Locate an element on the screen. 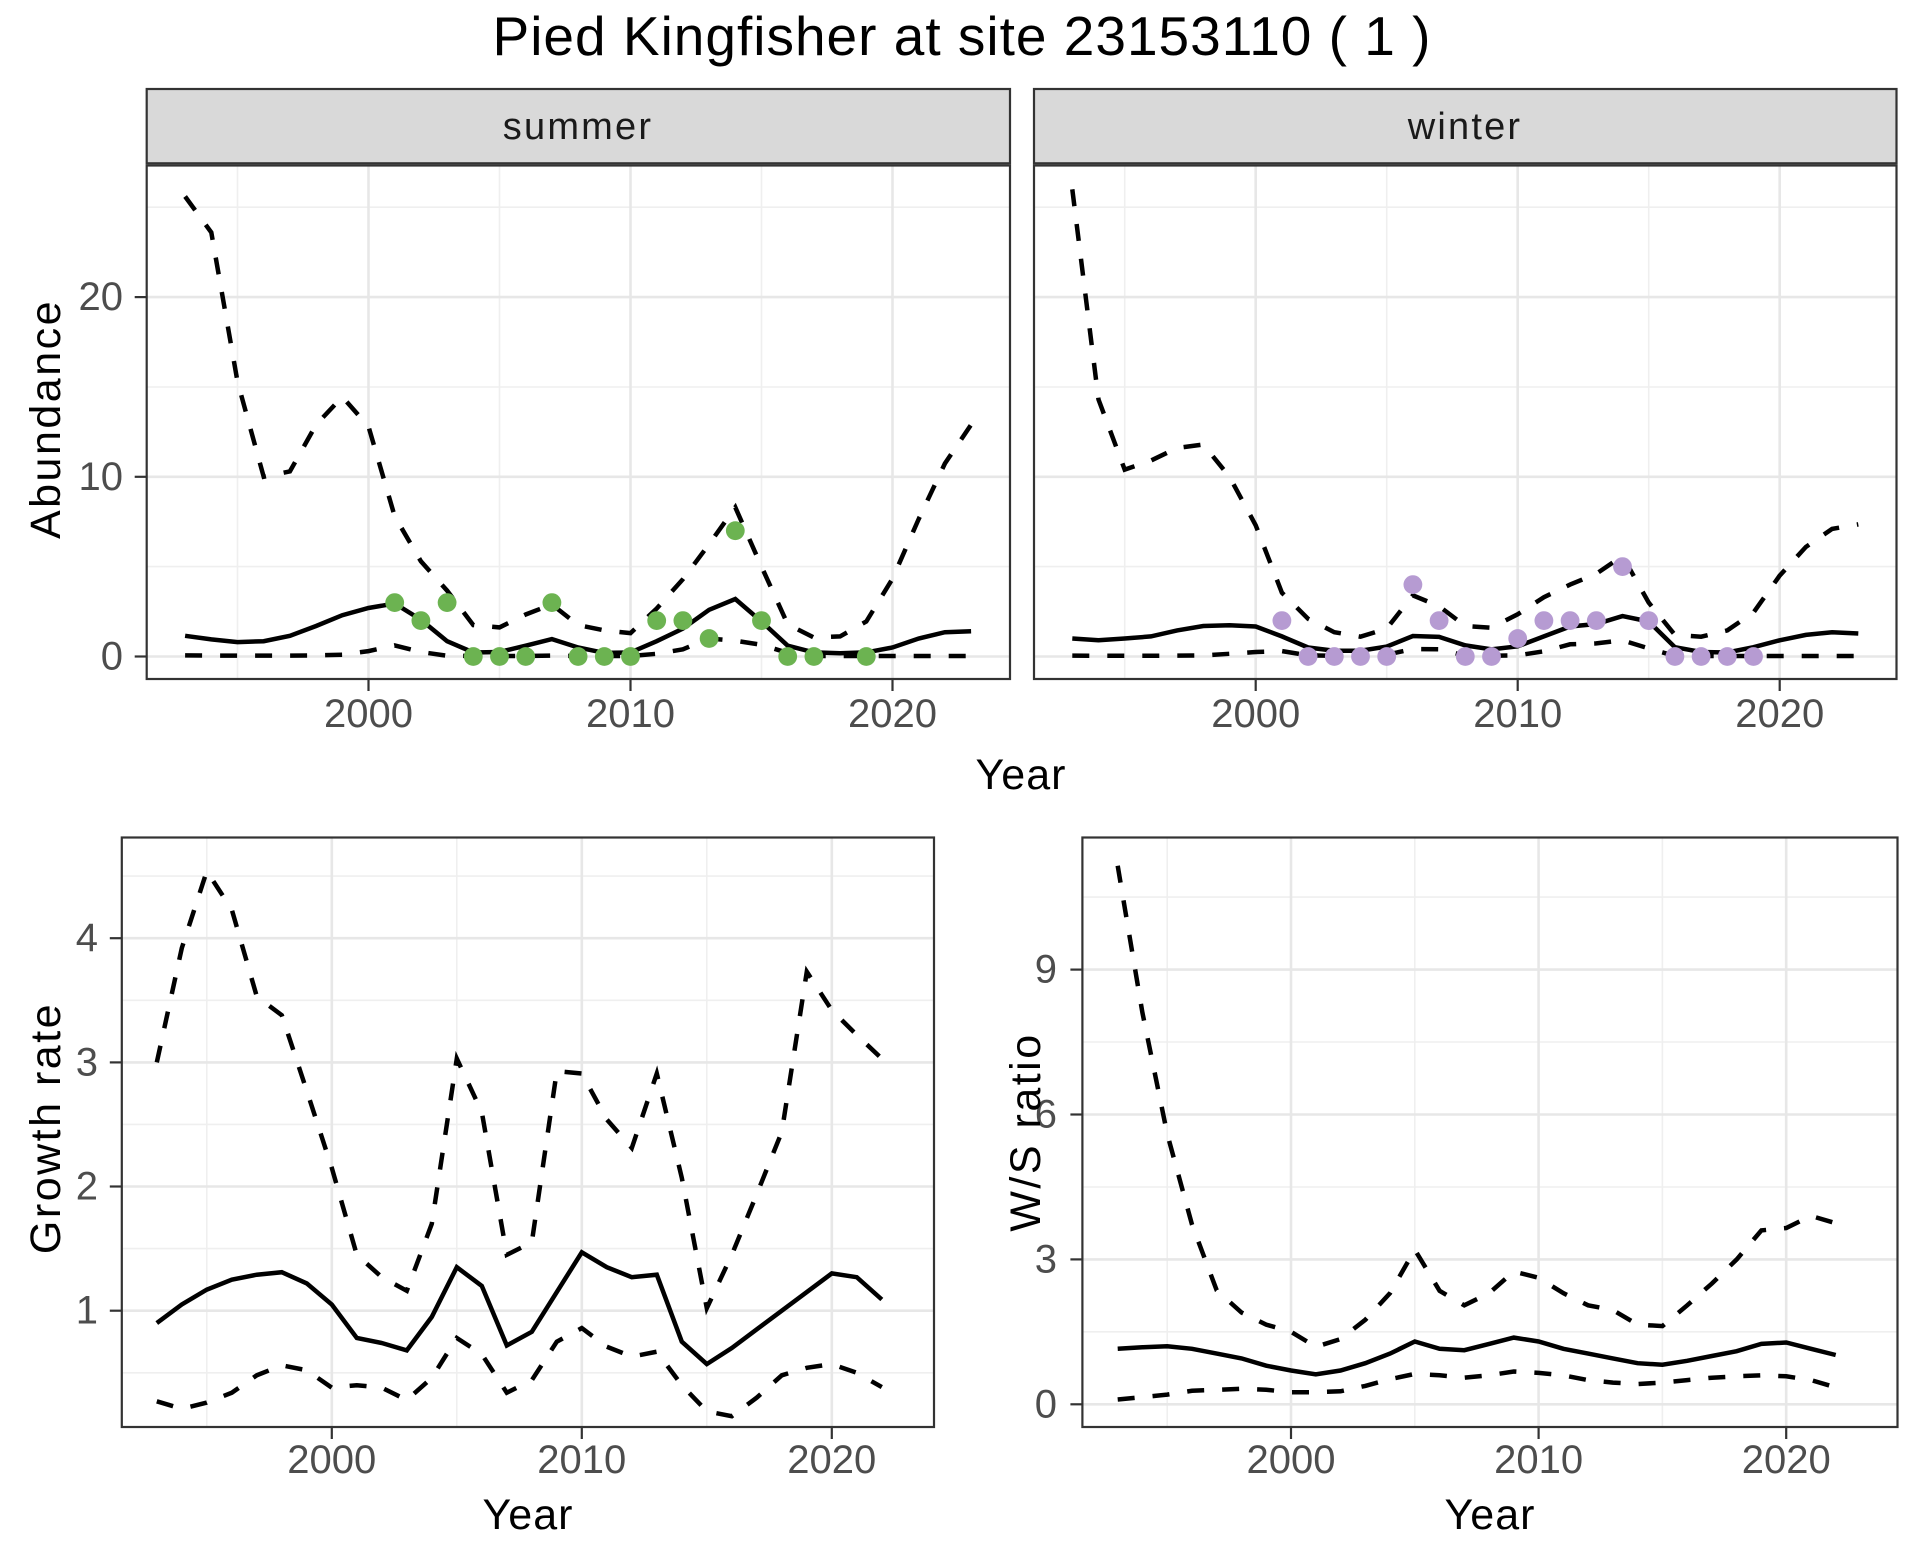 The height and width of the screenshot is (1560, 1920). svg-text: 4 is located at coordinates (87, 938).